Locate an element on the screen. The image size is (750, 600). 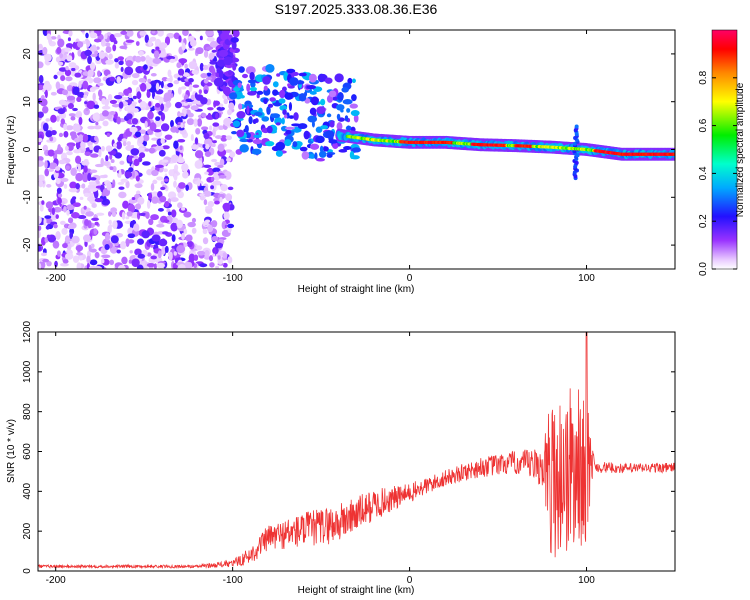
snr-y-tick-label: 200 is located at coordinates (27, 530).